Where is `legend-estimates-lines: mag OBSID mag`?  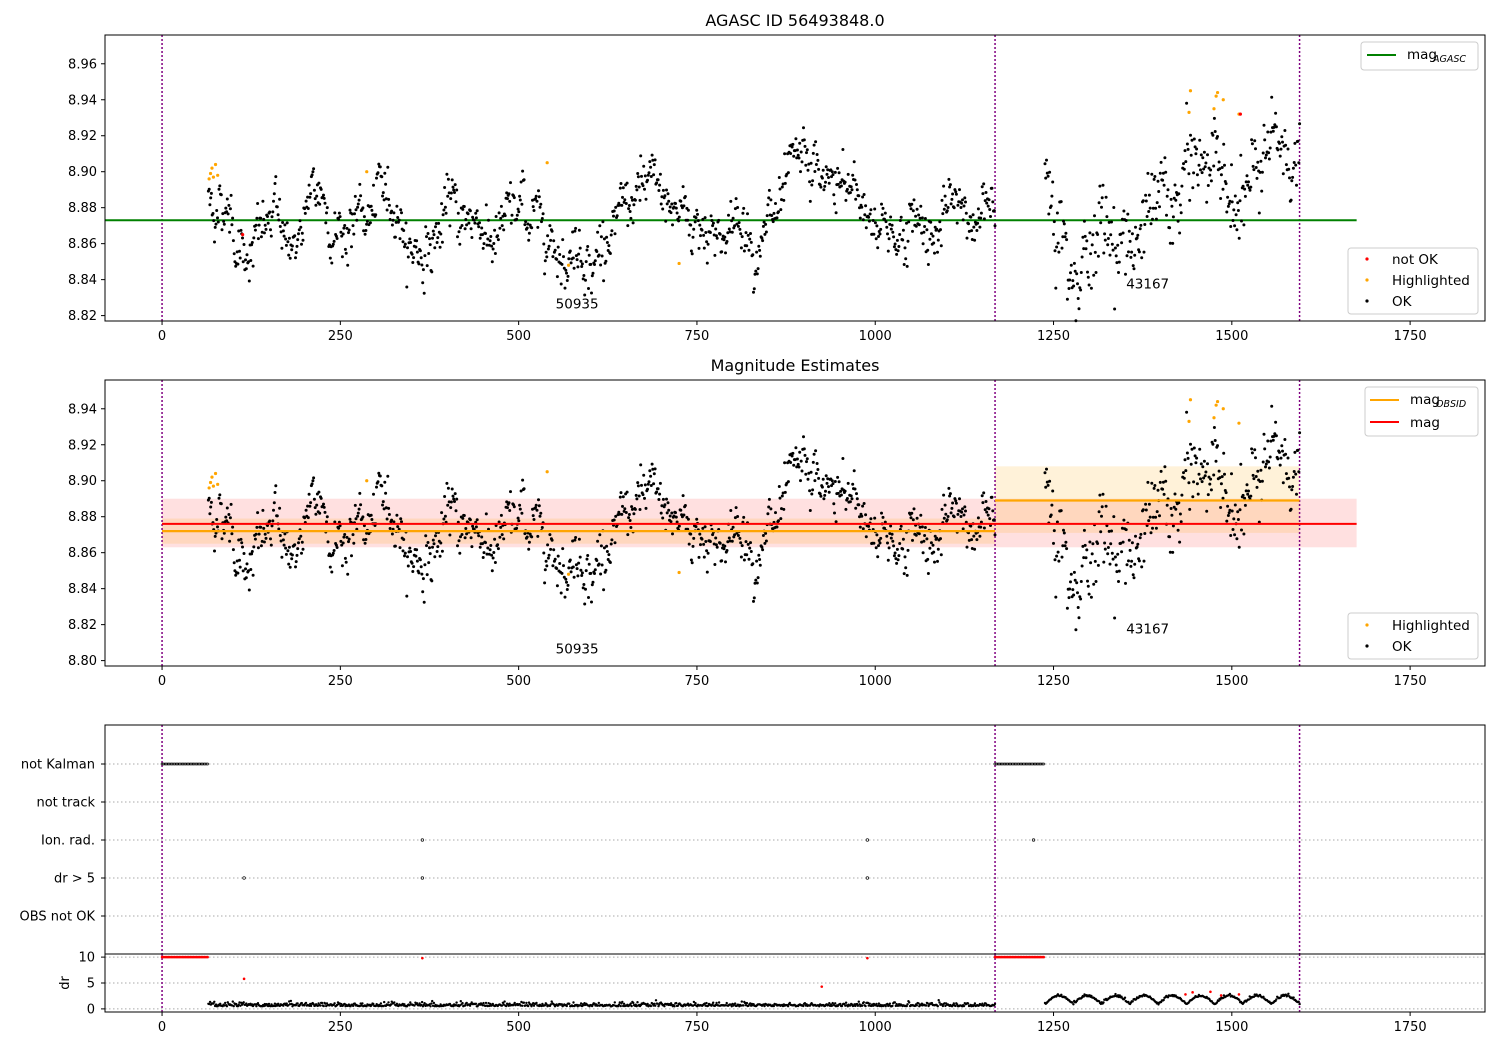 legend-estimates-lines: mag OBSID mag is located at coordinates (1421, 411).